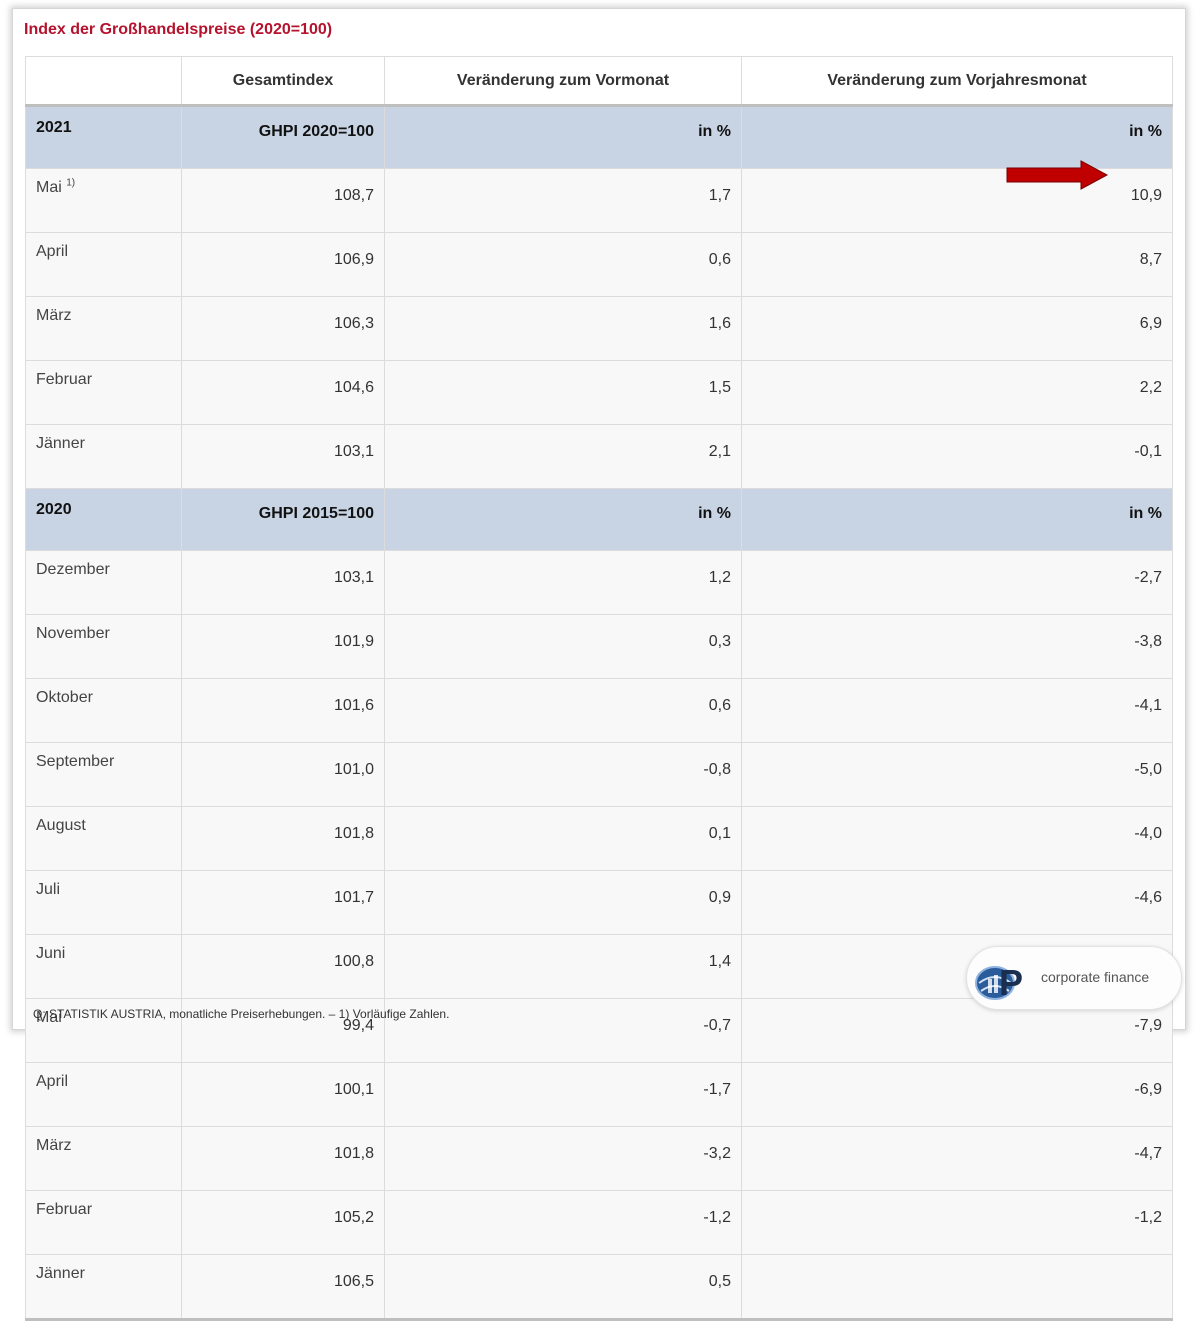  Describe the element at coordinates (563, 328) in the screenshot. I see `mom-cell: 1,6` at that location.